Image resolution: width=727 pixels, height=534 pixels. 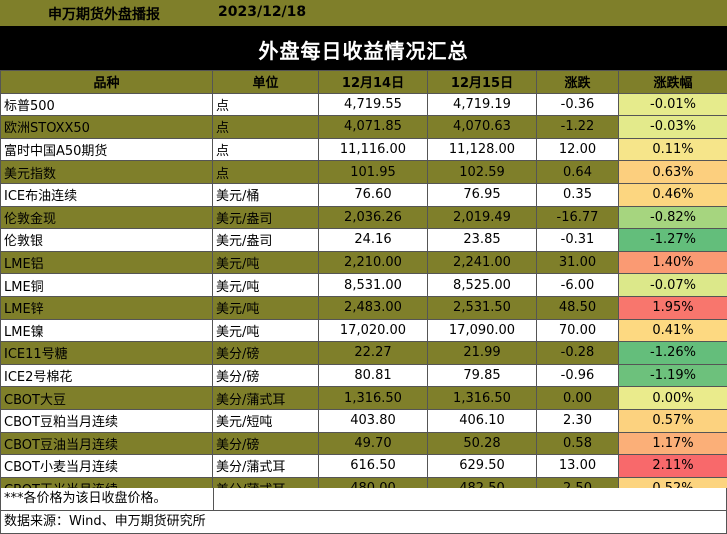 I want to click on column-header-change: 涨跌, so click(x=577, y=82).